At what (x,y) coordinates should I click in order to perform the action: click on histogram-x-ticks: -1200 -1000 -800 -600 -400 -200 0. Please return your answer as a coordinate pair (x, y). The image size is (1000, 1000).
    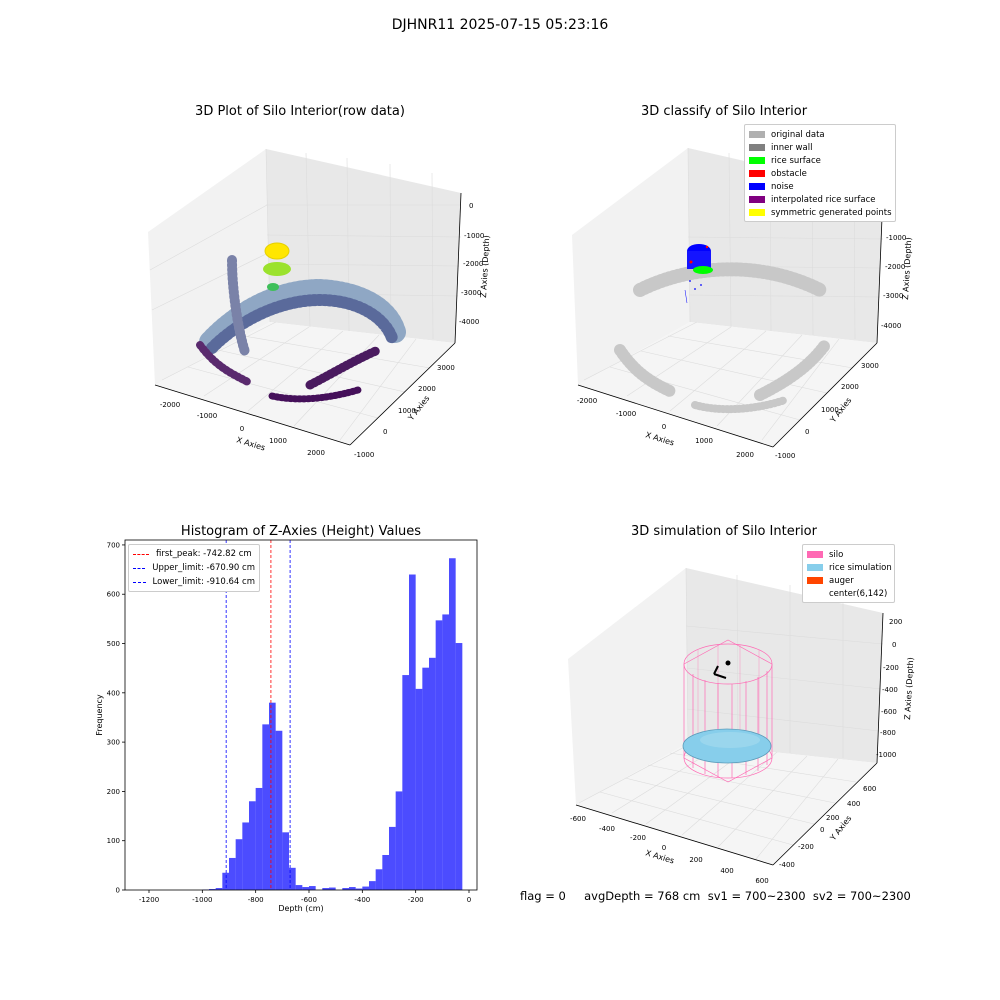
    Looking at the image, I should click on (305, 897).